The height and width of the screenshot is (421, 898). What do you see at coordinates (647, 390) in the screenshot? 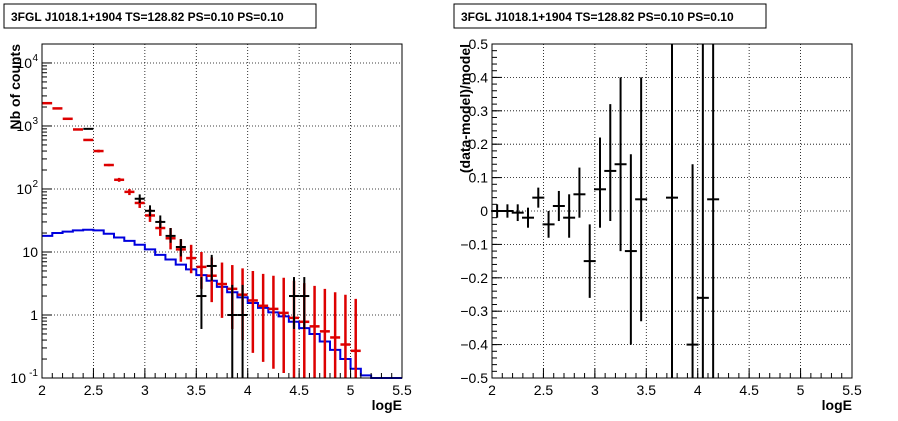
I see `right-x-tick-label: 3.5` at bounding box center [647, 390].